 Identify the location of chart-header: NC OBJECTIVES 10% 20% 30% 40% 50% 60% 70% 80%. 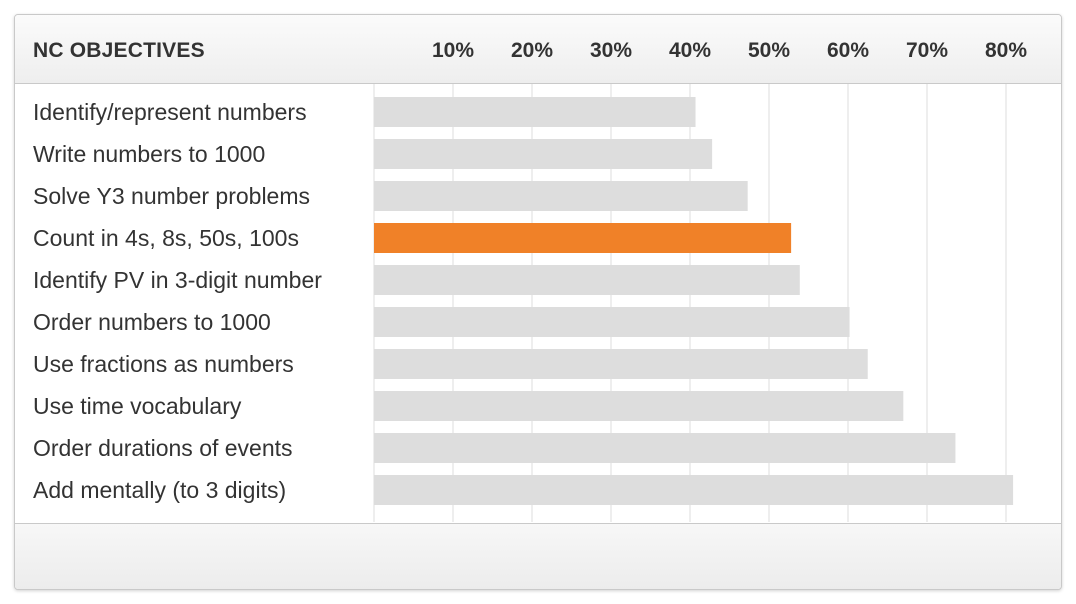
(538, 49).